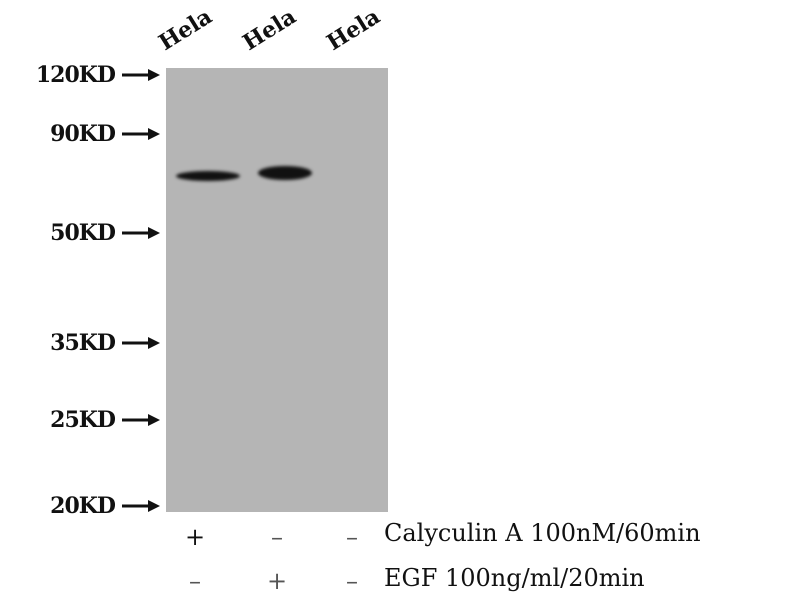 This screenshot has width=800, height=600. I want to click on sign-egf-lane-1: –, so click(195, 581).